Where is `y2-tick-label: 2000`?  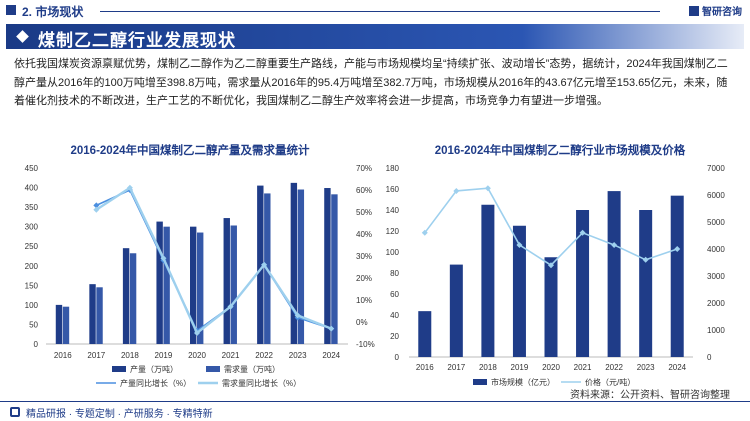
y2-tick-label: 2000 is located at coordinates (716, 303).